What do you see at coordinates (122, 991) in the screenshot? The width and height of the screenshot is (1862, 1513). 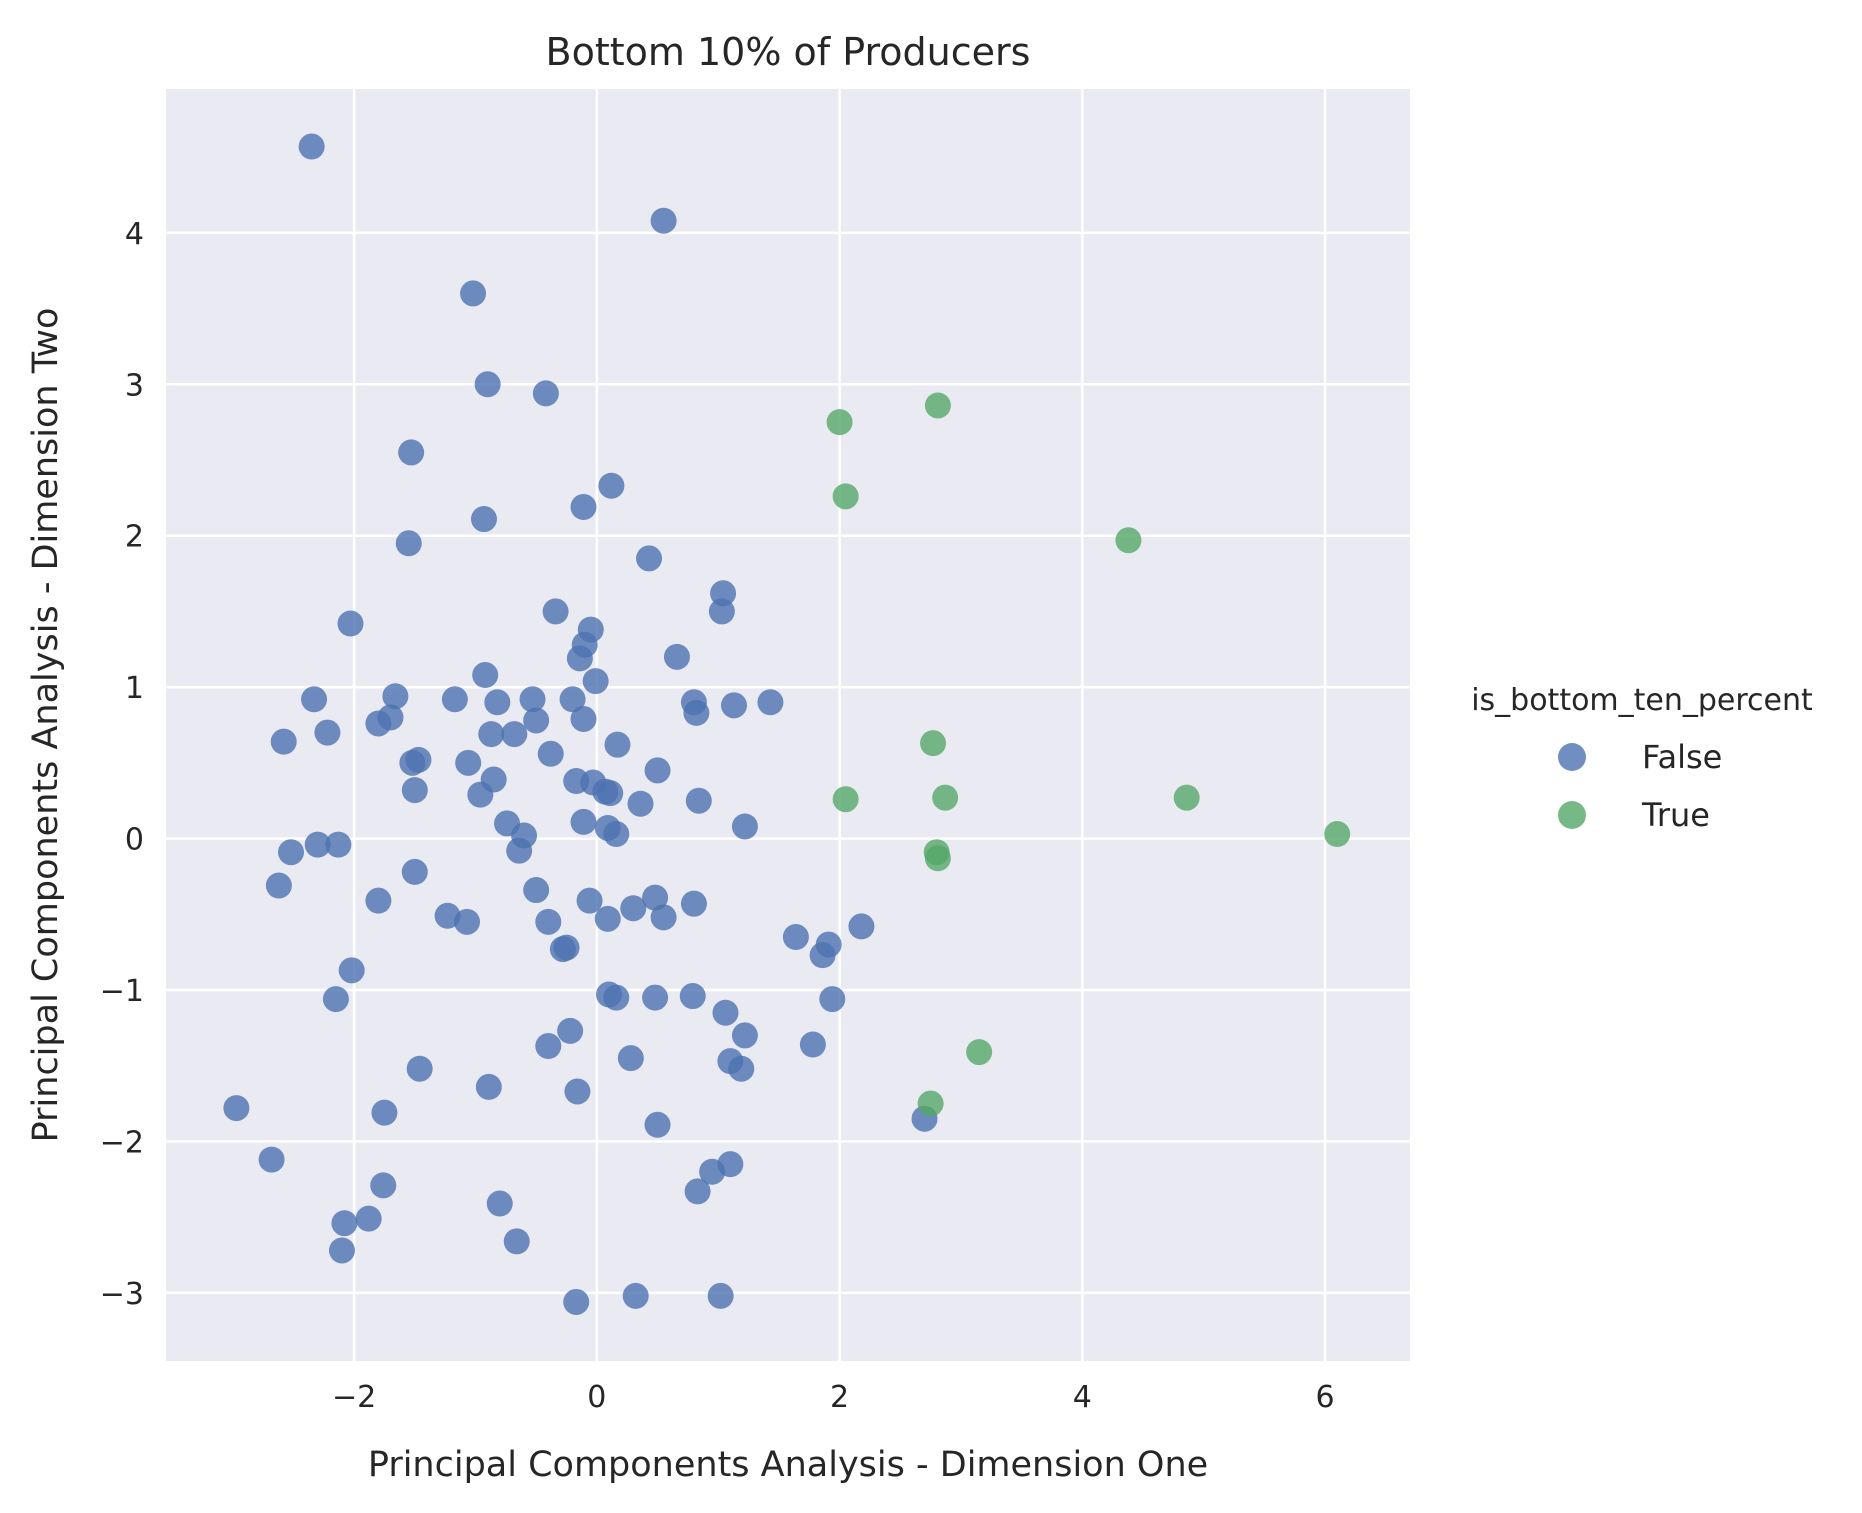 I see `y-tick-label: −1` at bounding box center [122, 991].